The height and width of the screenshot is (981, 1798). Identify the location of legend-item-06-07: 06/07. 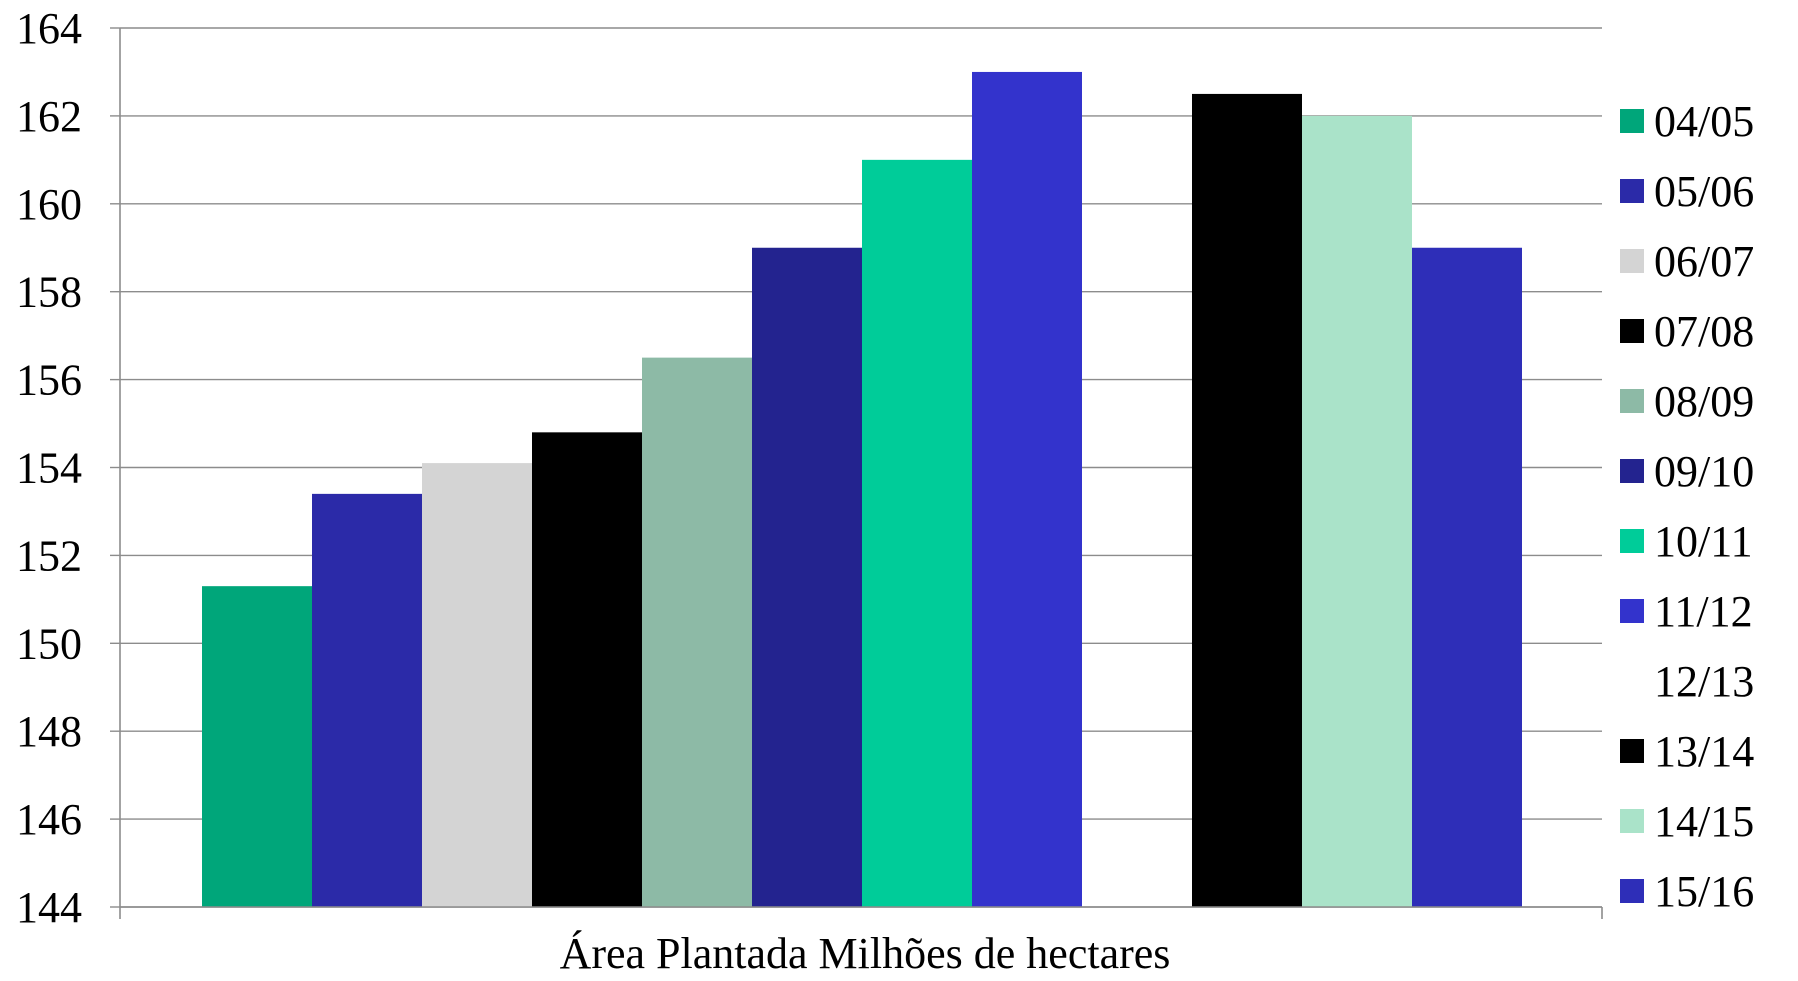
(1687, 261).